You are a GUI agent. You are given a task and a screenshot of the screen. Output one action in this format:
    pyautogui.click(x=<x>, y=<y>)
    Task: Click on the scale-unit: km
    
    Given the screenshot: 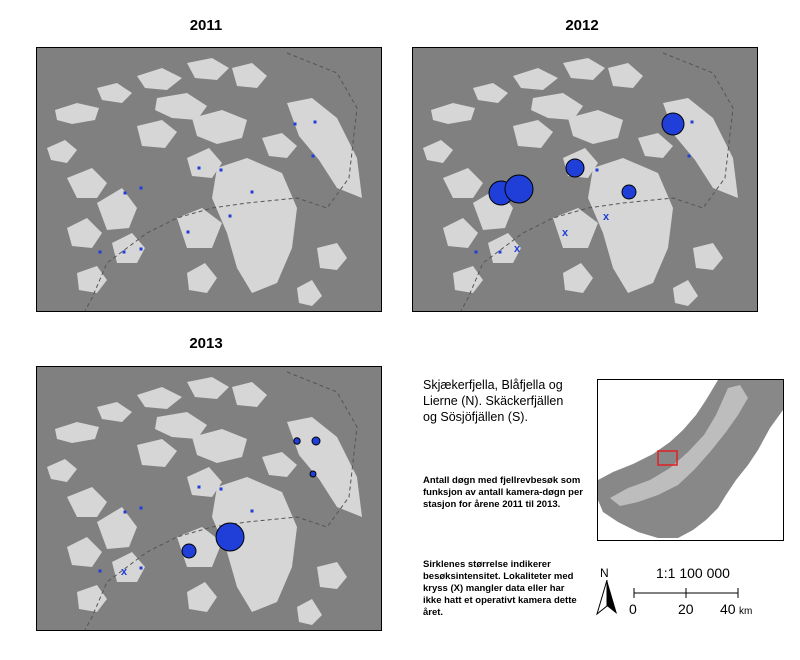 What is the action you would take?
    pyautogui.click(x=746, y=611)
    